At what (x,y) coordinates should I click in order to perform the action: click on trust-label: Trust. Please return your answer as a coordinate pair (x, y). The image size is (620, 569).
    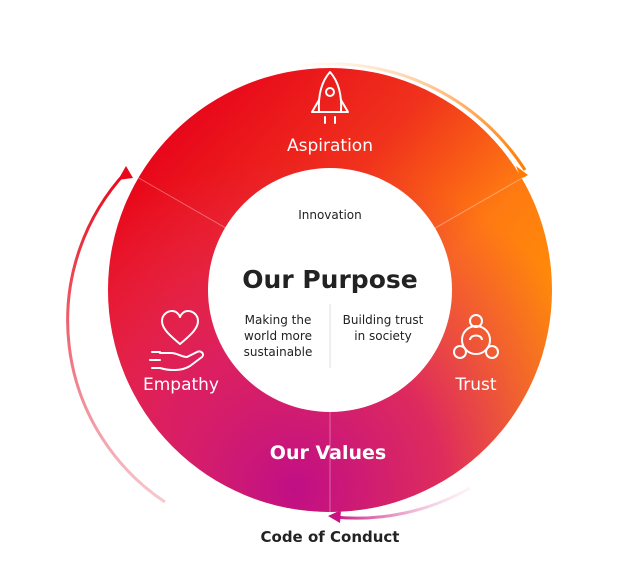
    Looking at the image, I should click on (475, 385).